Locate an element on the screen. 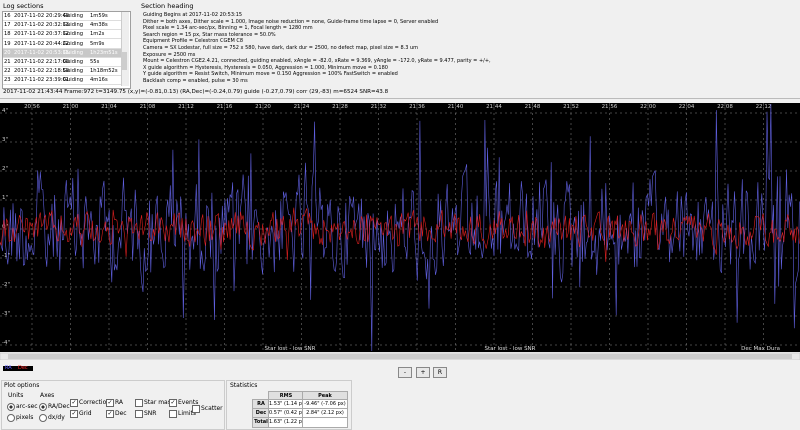  log-cell: 2017-11-02 22:17:00 is located at coordinates (42, 62).